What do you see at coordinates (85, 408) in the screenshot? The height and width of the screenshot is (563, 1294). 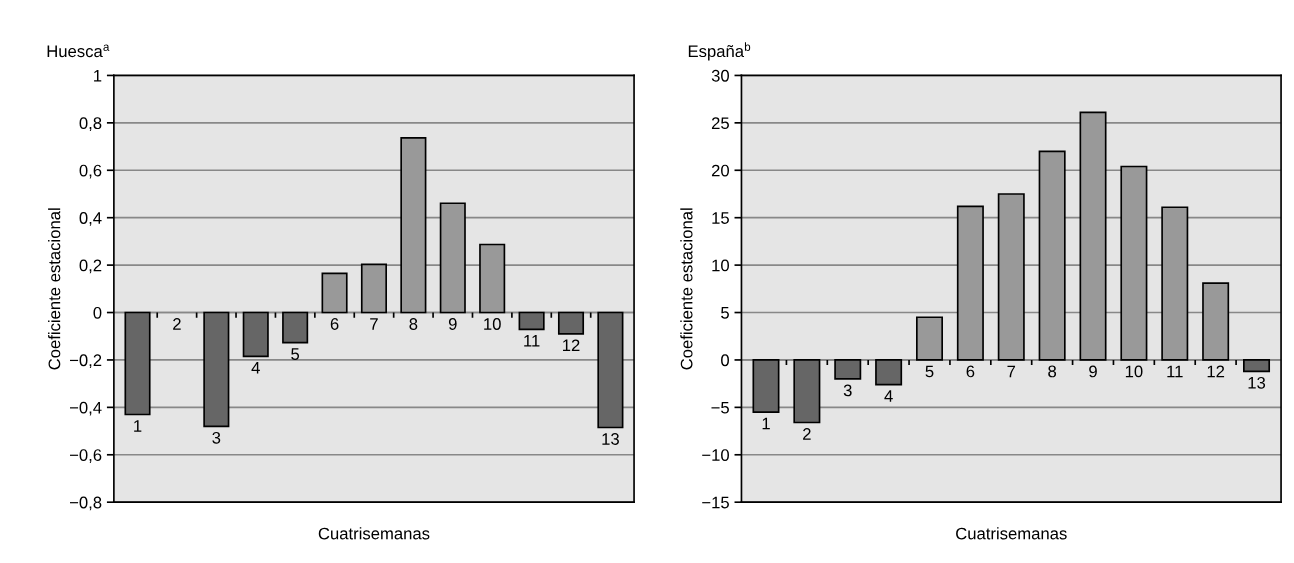 I see `y-tick-label: −0,4` at bounding box center [85, 408].